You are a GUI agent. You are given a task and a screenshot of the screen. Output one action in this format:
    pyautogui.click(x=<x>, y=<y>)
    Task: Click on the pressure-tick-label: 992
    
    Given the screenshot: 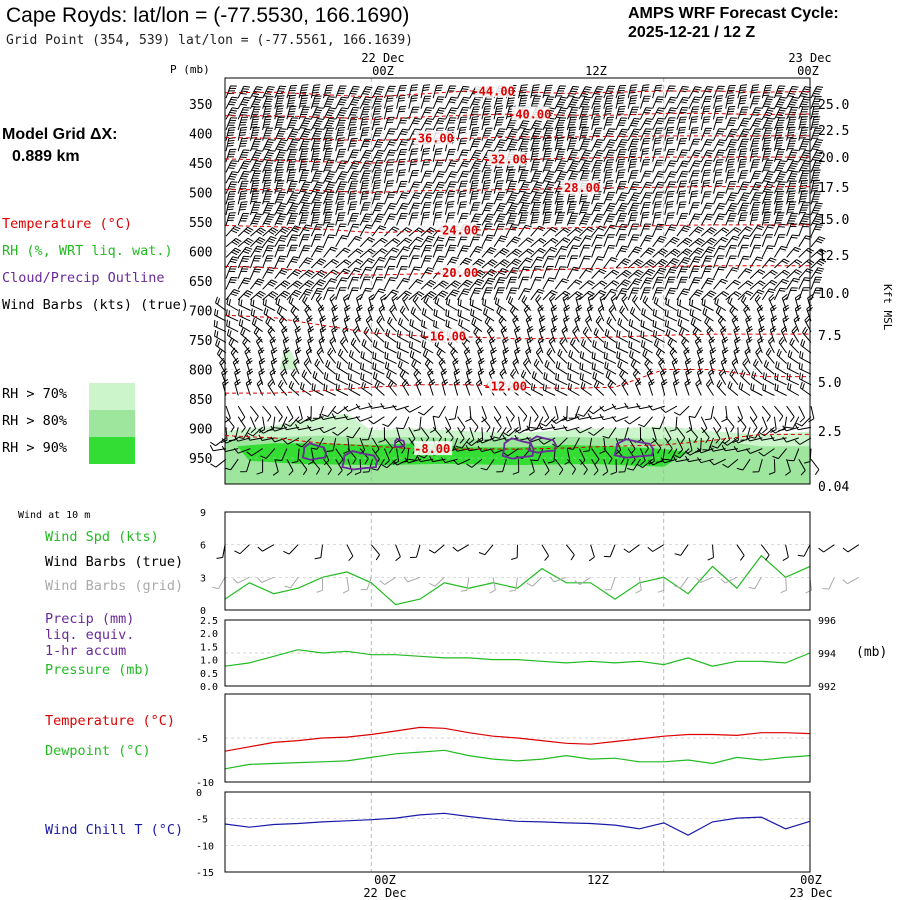 What is the action you would take?
    pyautogui.click(x=827, y=687)
    